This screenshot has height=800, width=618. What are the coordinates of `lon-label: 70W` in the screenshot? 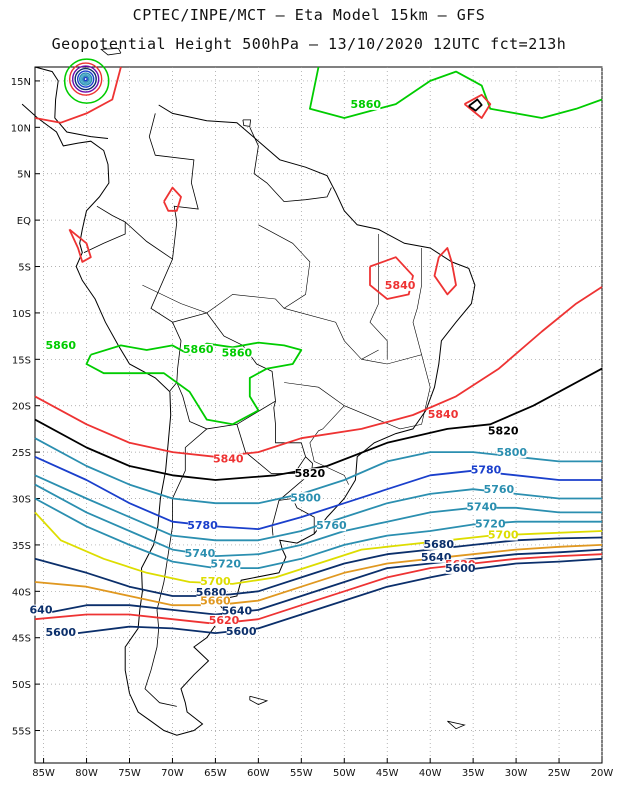 It's located at (172, 773).